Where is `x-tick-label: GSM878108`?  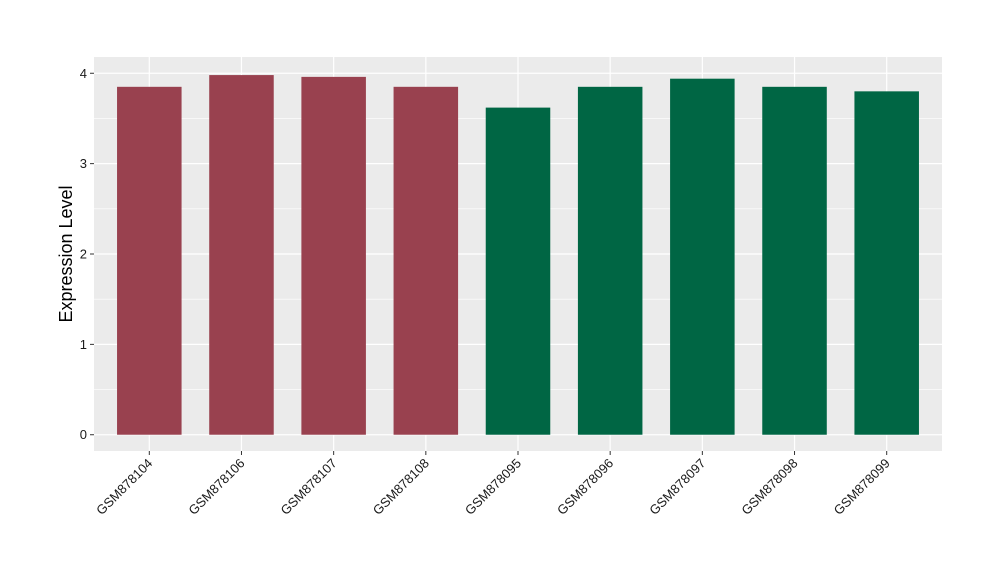 x-tick-label: GSM878108 is located at coordinates (401, 487).